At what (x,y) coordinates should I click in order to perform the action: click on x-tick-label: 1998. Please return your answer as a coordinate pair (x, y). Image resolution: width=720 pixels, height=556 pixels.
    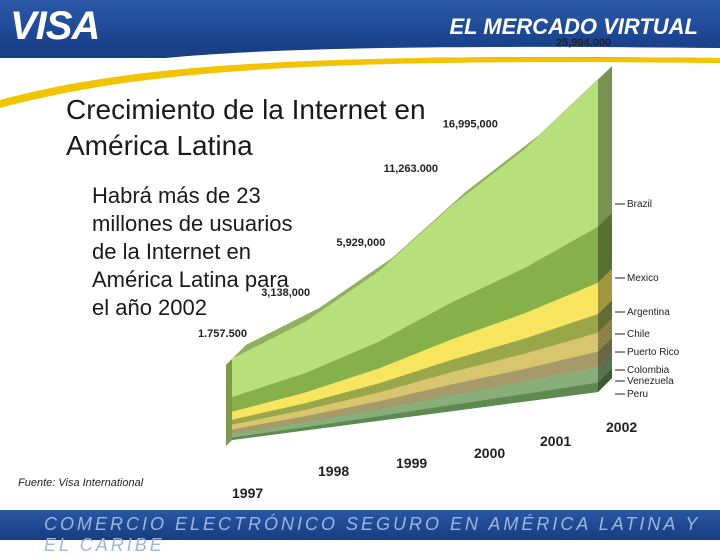
    Looking at the image, I should click on (333, 471).